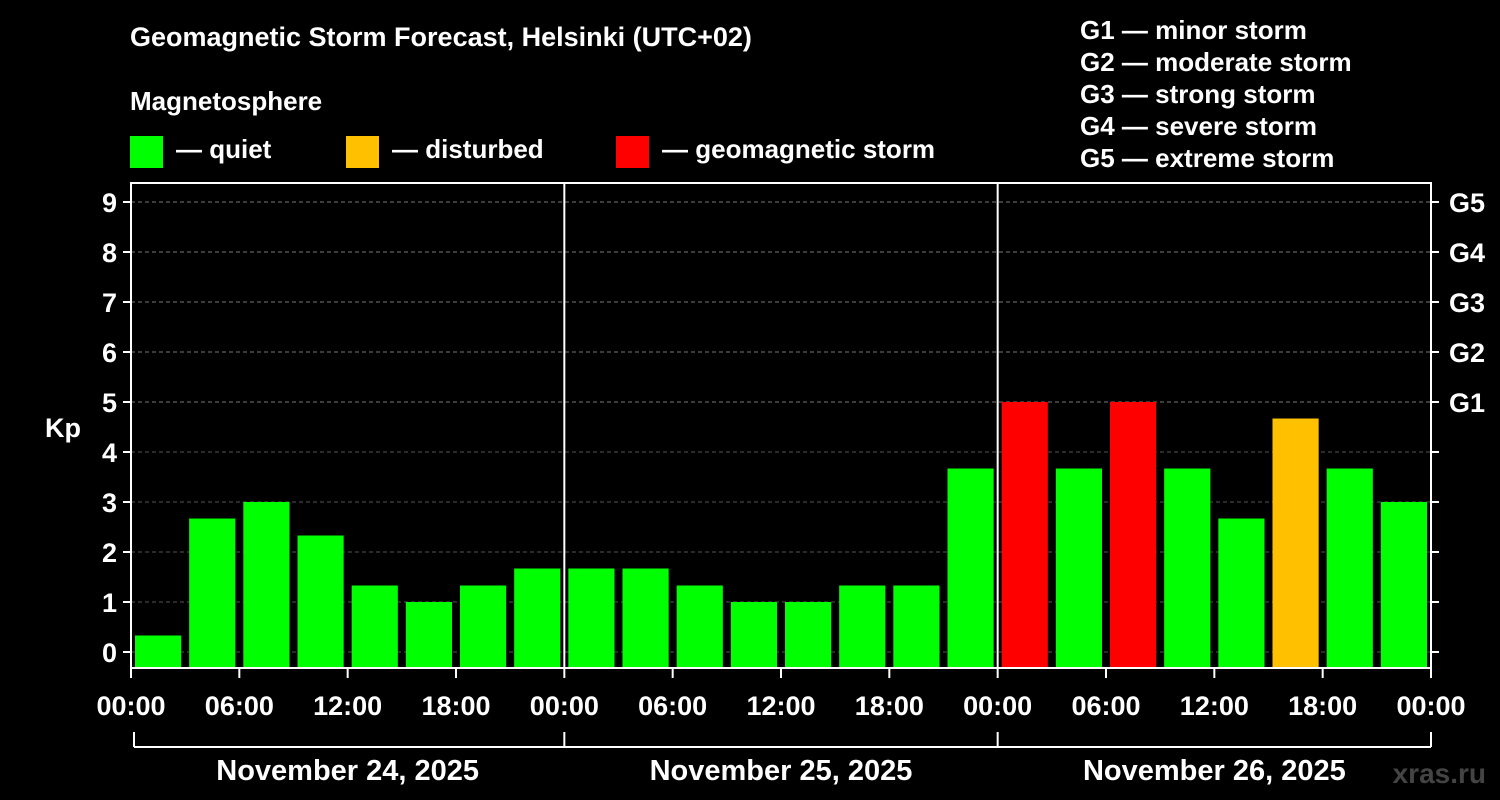 The height and width of the screenshot is (800, 1500). I want to click on y-tick-label-9: 9, so click(109, 203).